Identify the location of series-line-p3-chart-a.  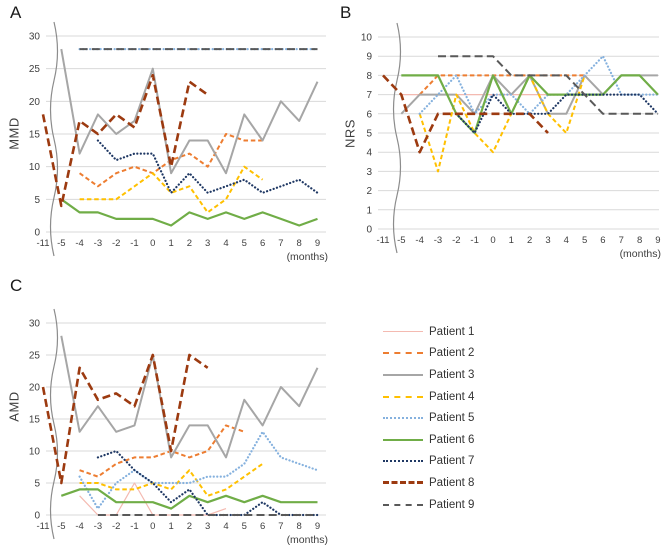
(189, 111).